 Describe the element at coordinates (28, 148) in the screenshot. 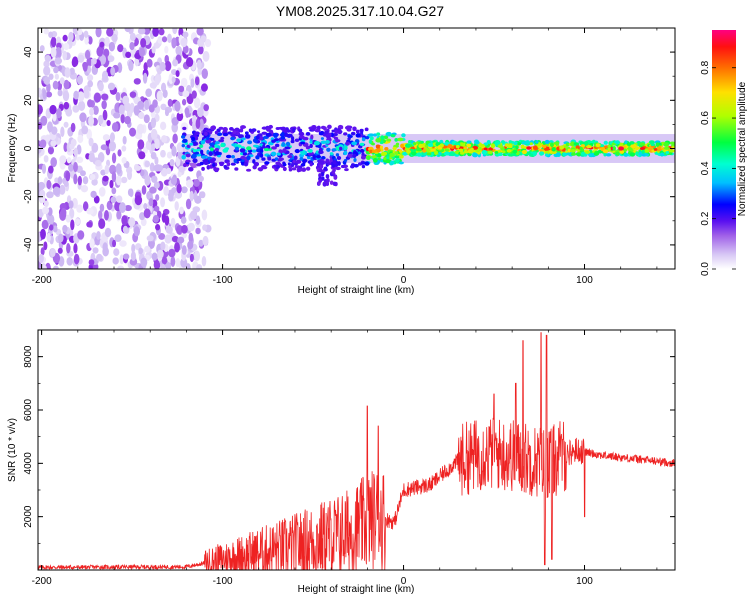

I see `y-tick-label: 0` at that location.